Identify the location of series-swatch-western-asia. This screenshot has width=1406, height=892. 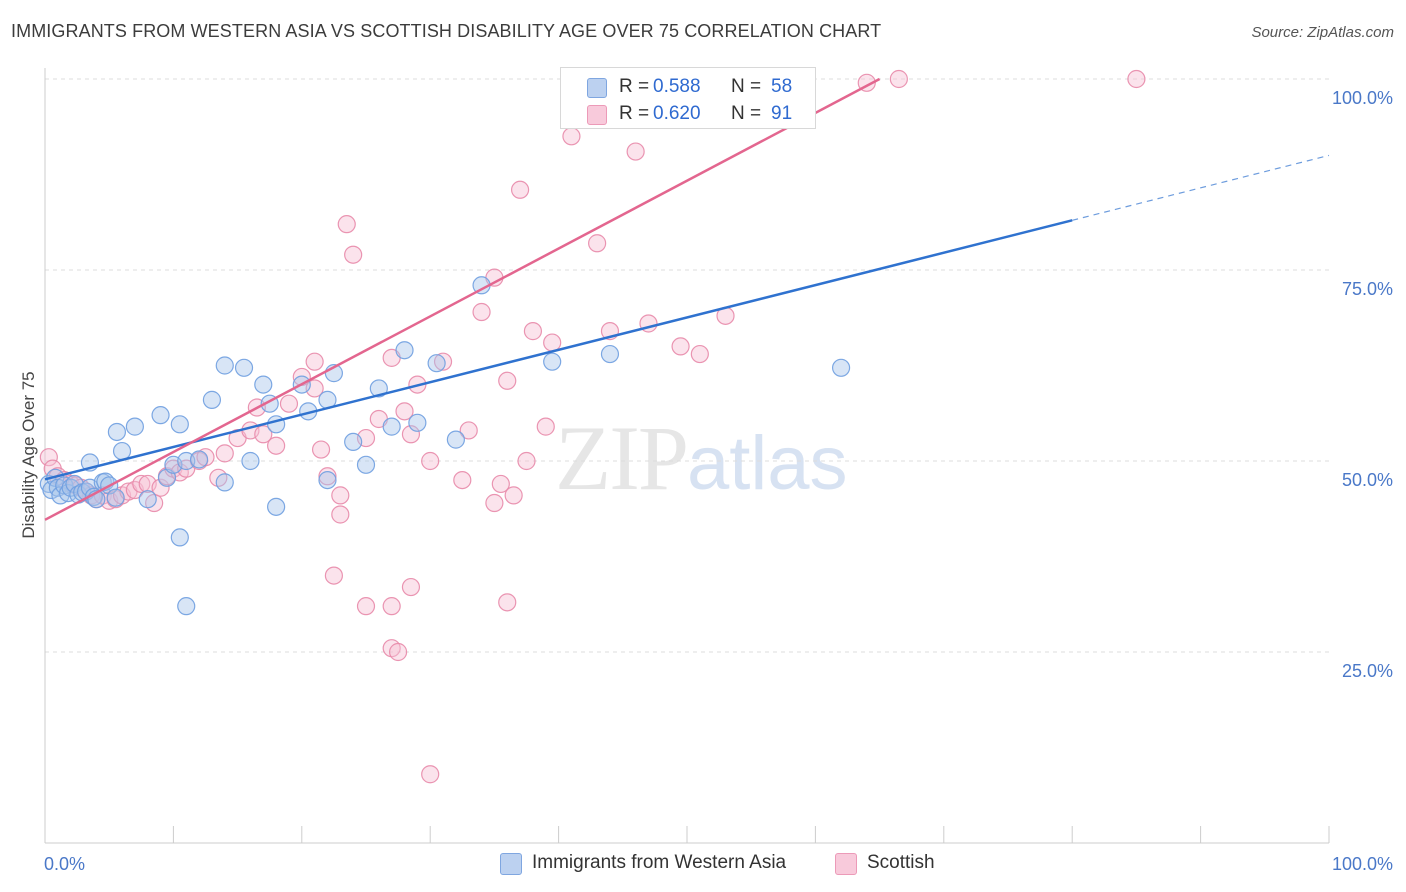
(511, 864).